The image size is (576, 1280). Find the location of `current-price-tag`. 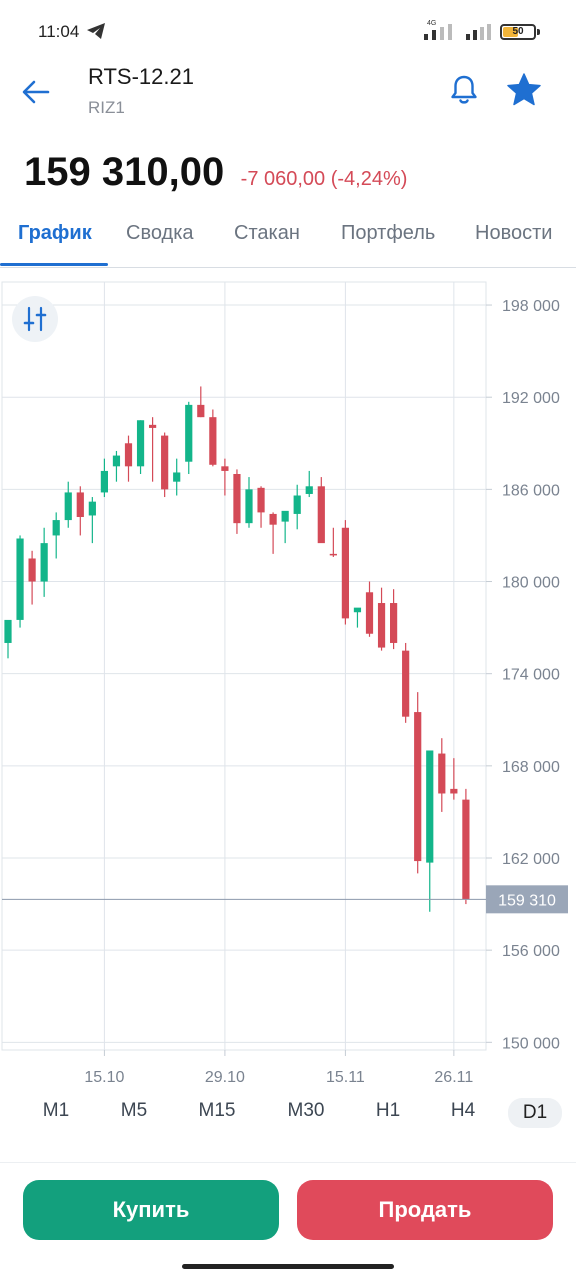

current-price-tag is located at coordinates (527, 899).